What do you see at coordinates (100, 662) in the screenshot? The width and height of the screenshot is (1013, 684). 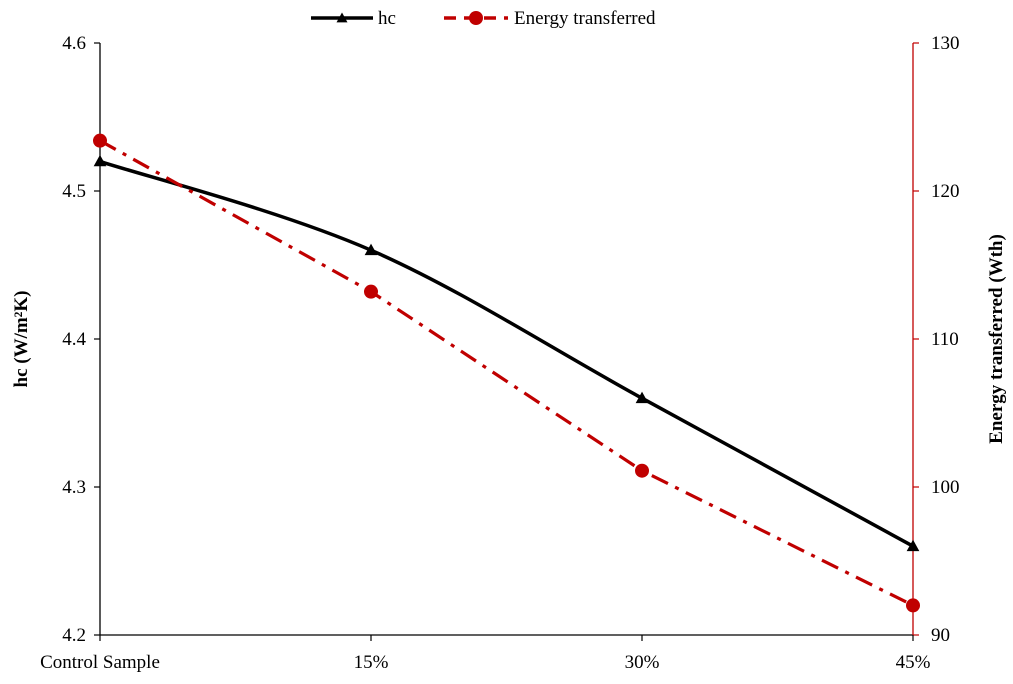 I see `x-tick-label: Control Sample` at bounding box center [100, 662].